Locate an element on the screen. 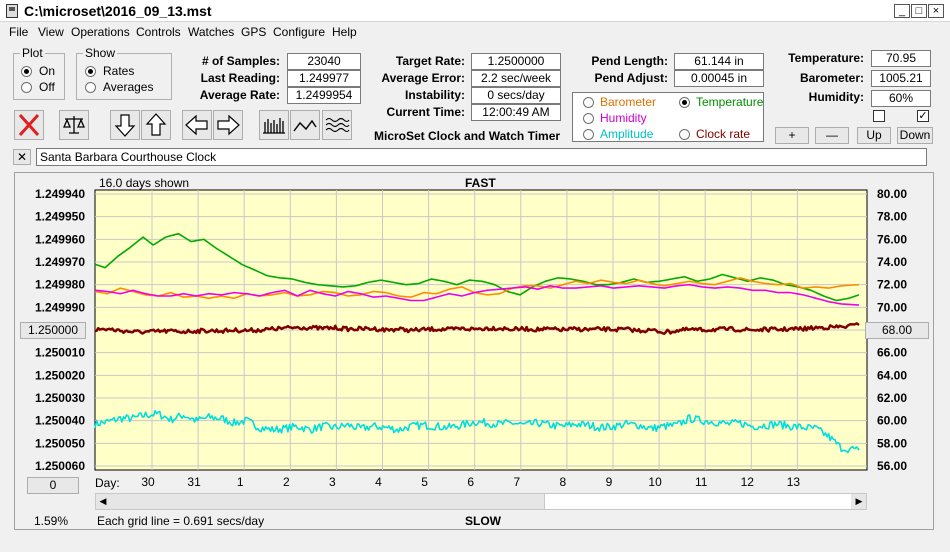  line-view-button is located at coordinates (305, 125).